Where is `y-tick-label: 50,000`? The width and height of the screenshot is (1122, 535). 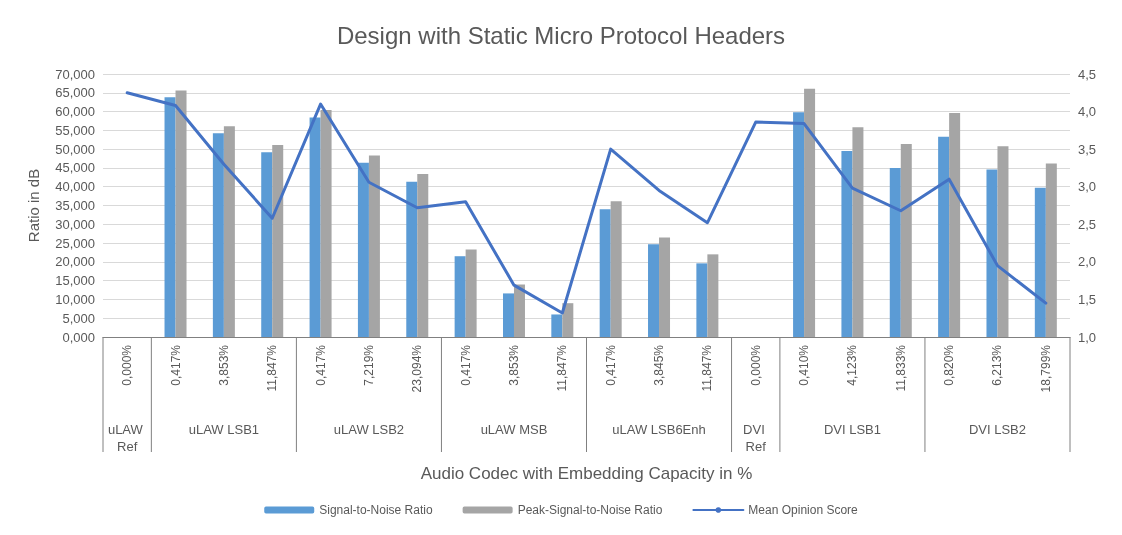
y-tick-label: 50,000 is located at coordinates (75, 149).